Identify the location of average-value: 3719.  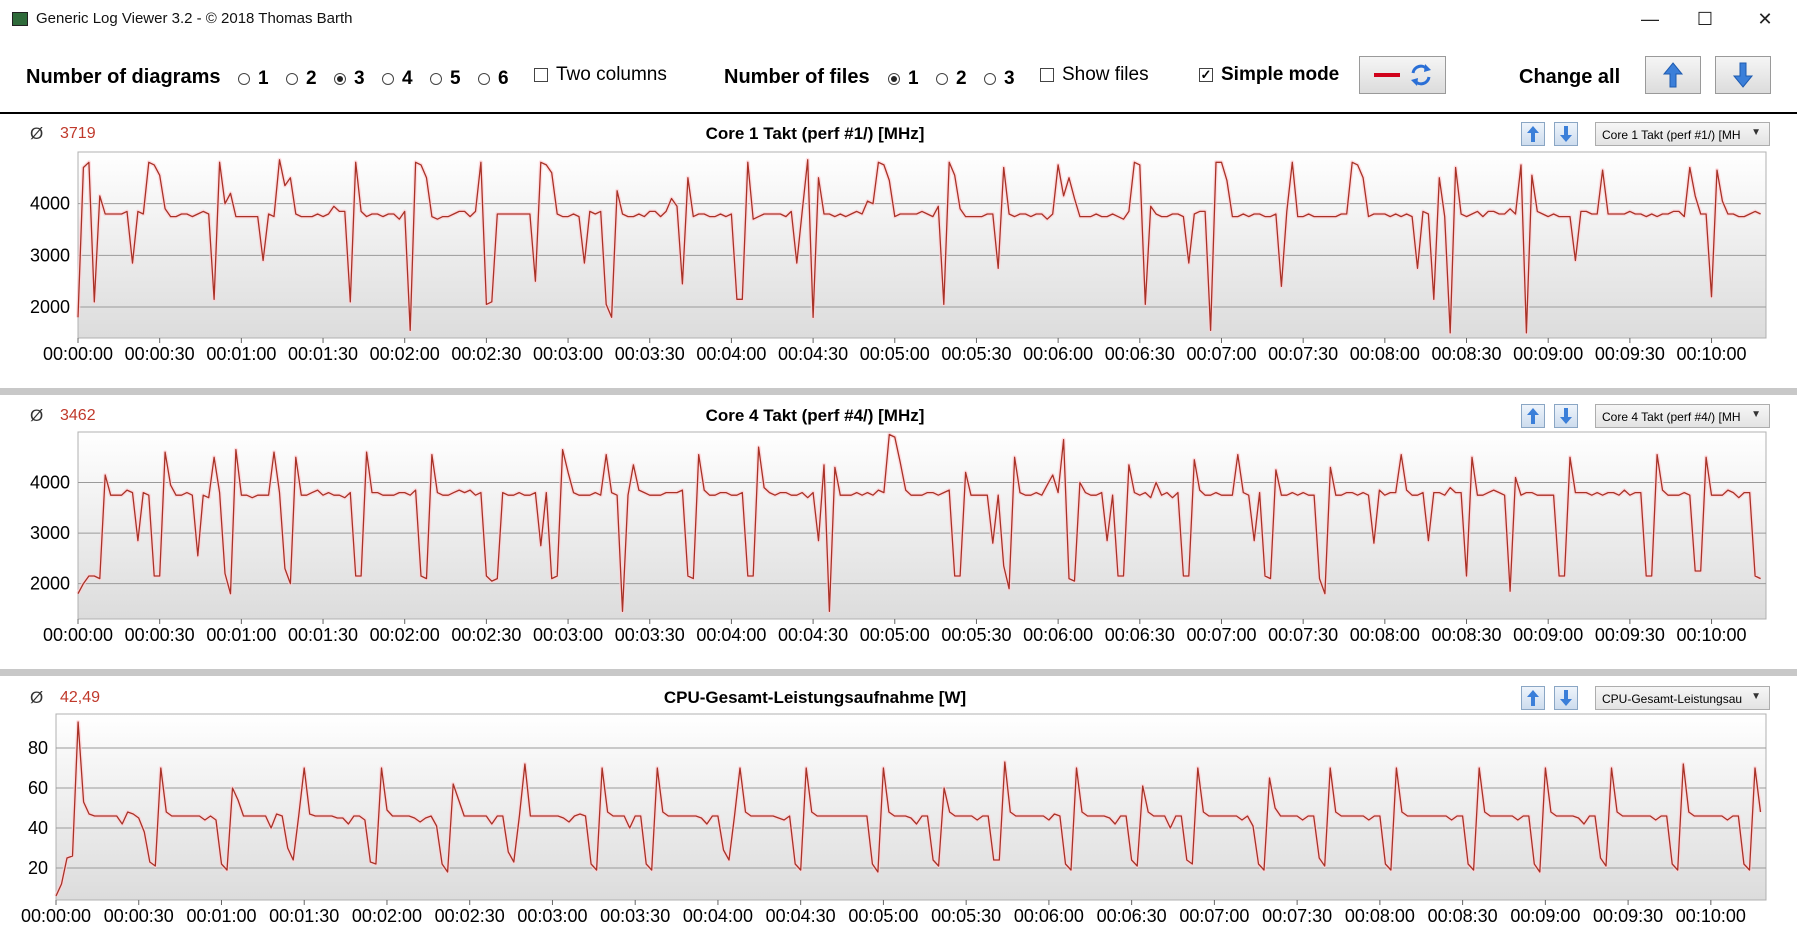
(78, 133).